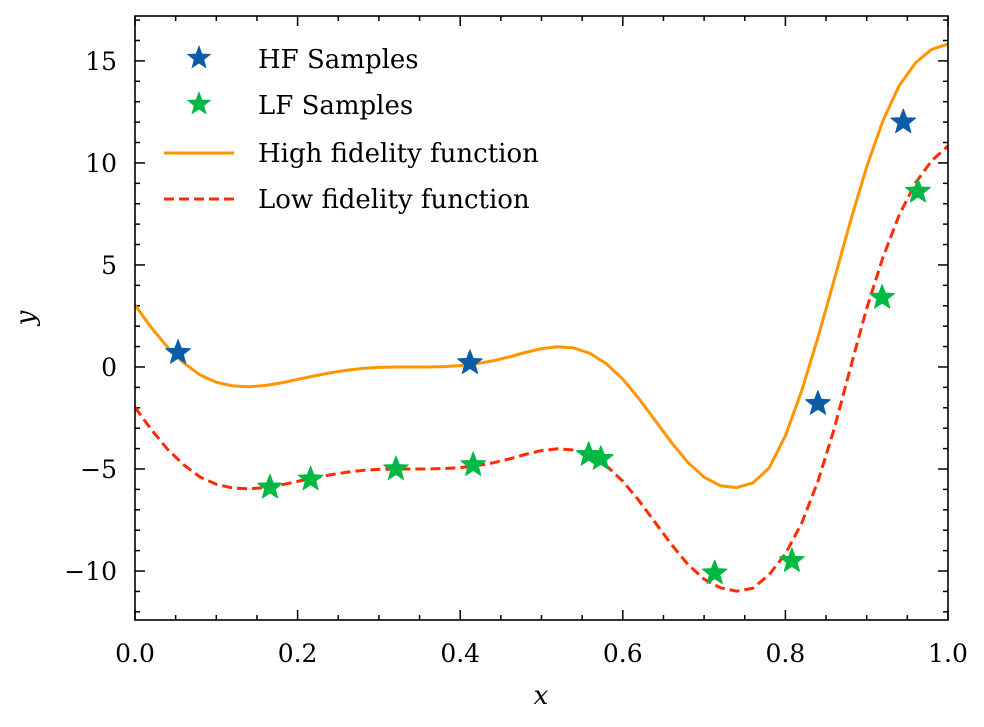  I want to click on x-tick-label: 1.0, so click(948, 653).